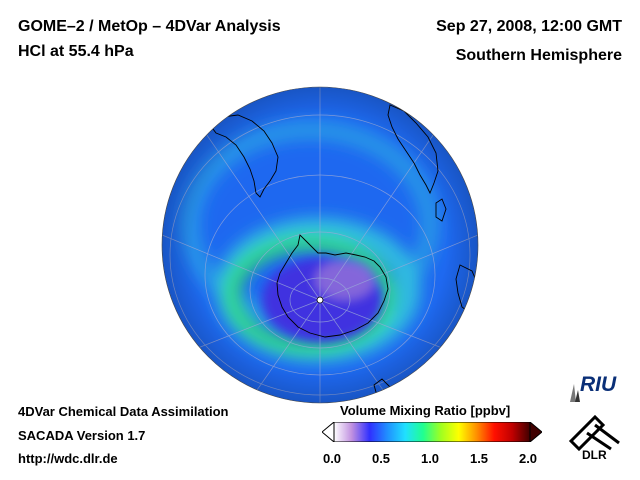  Describe the element at coordinates (82, 435) in the screenshot. I see `footer-version-label: SACADA Version 1.7` at that location.